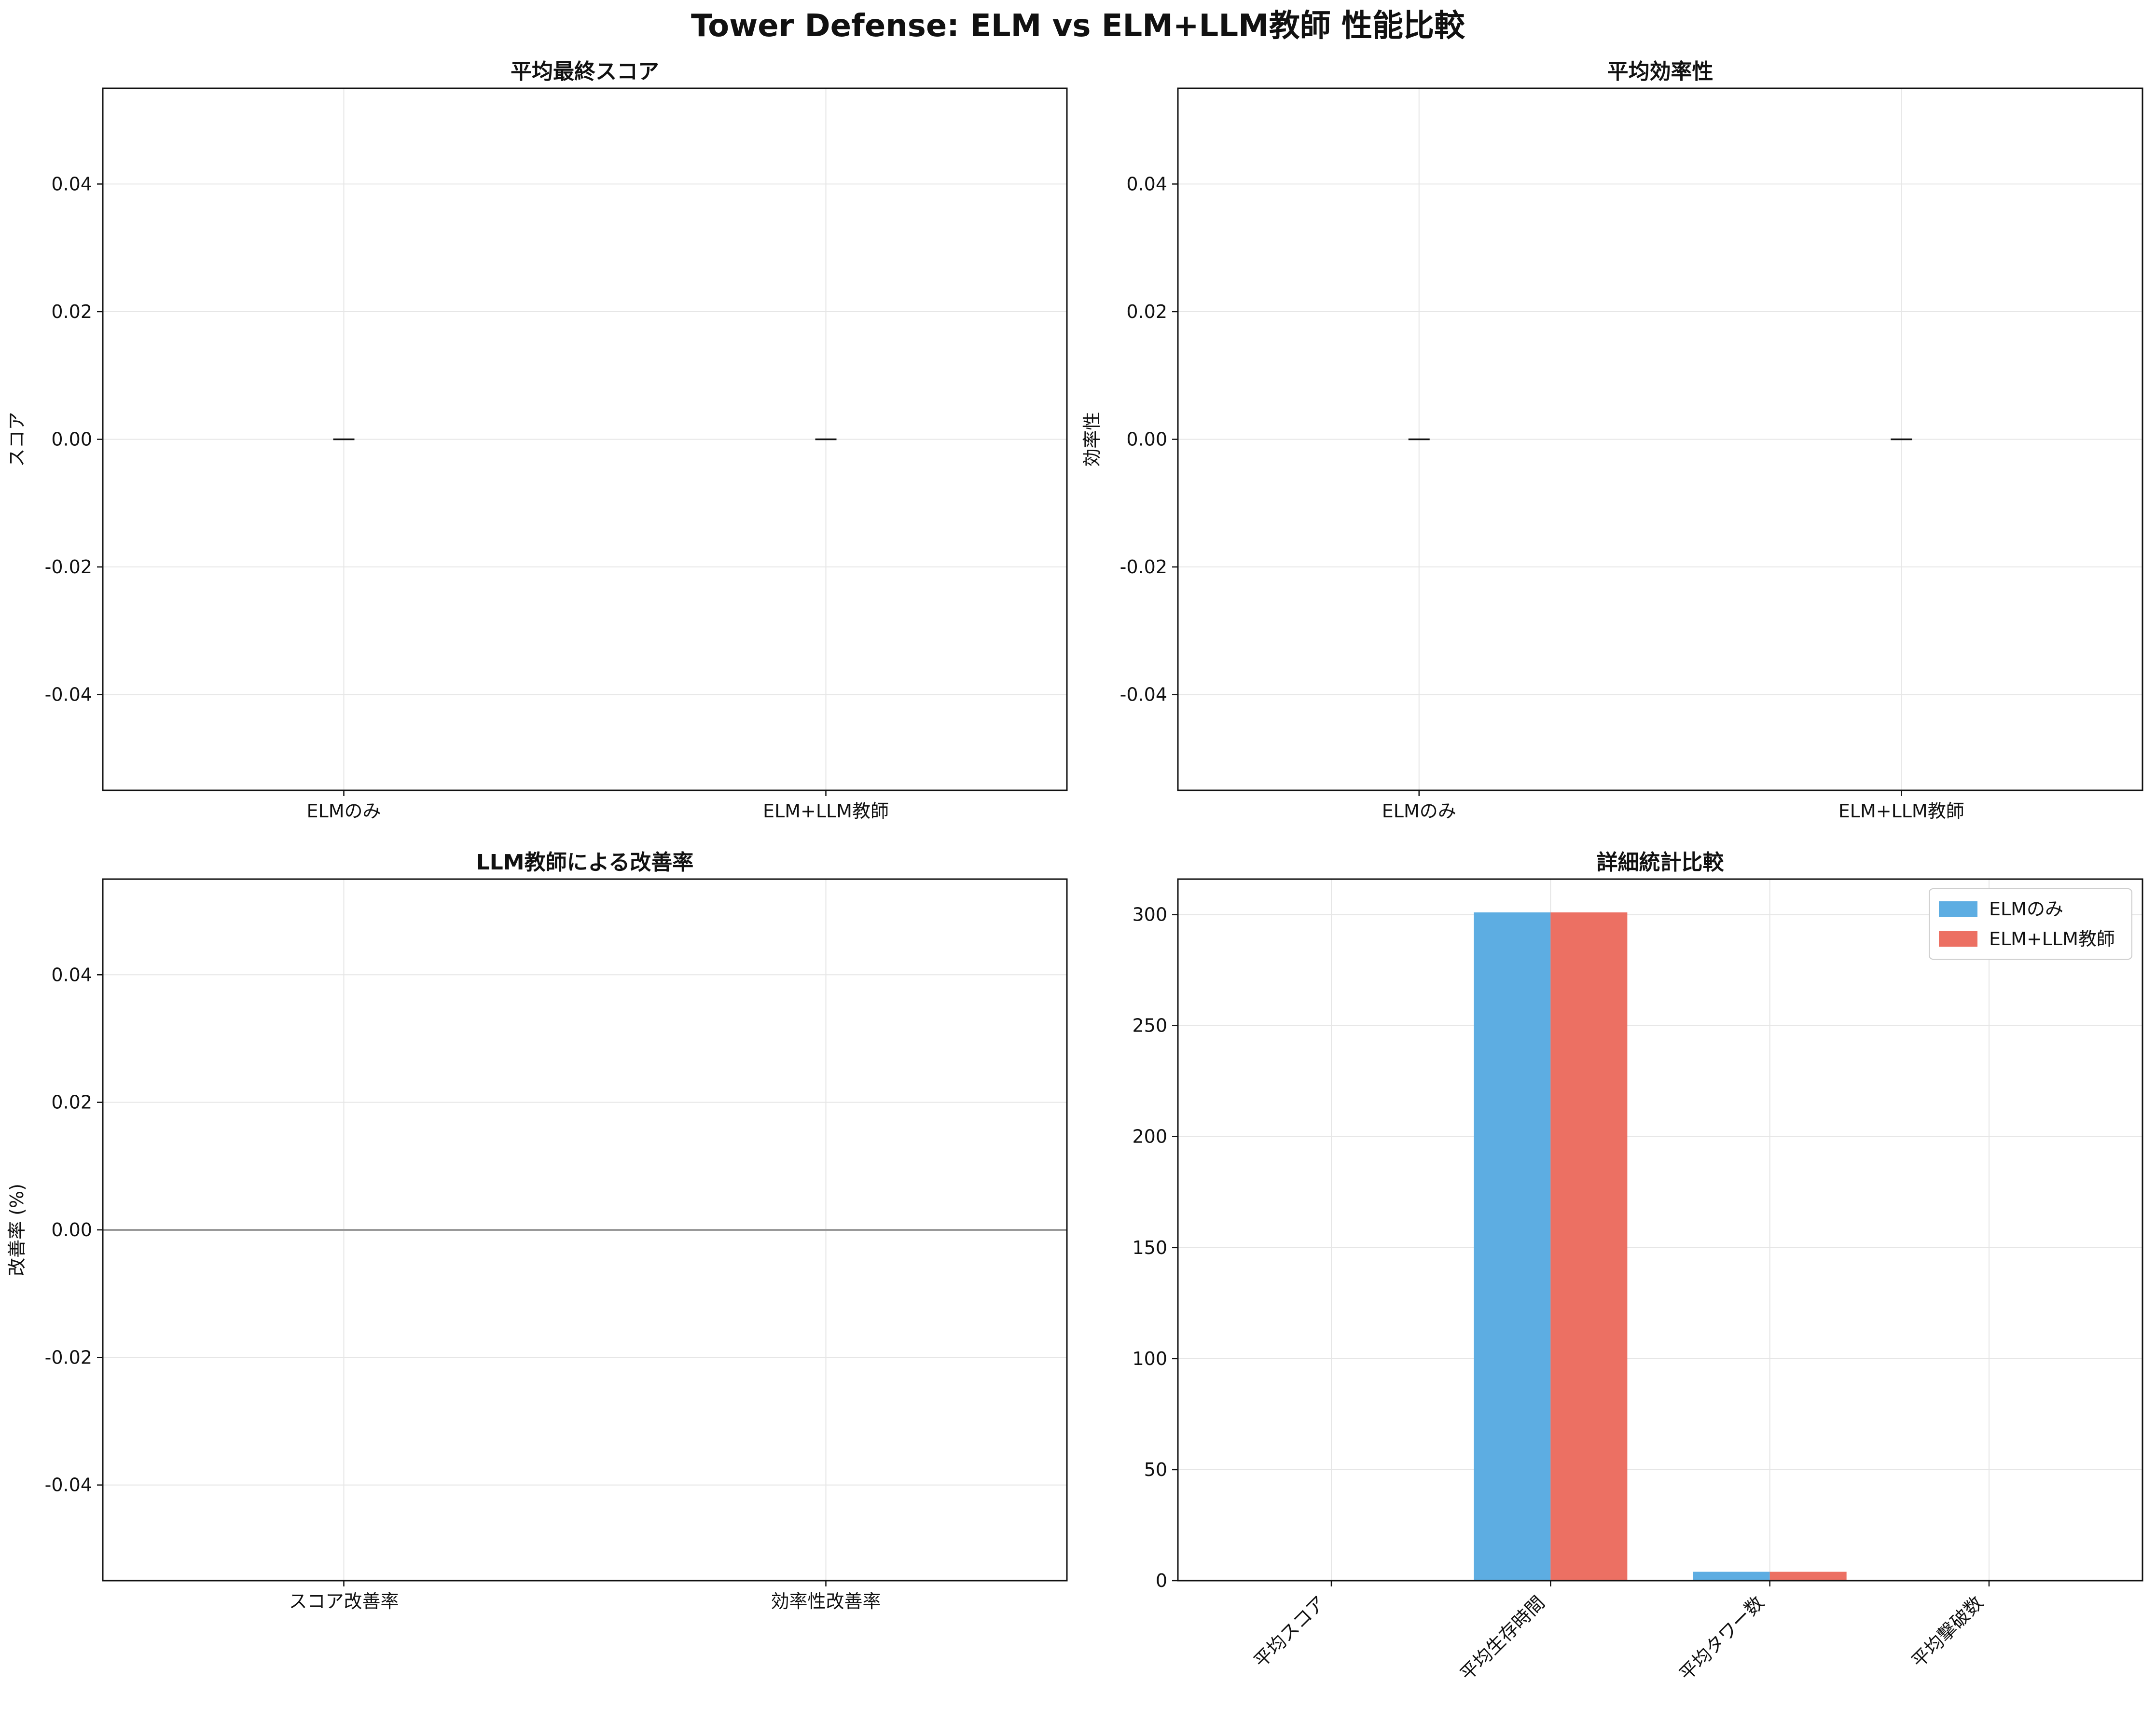  I want to click on panel-title: 詳細統計比較, so click(1661, 863).